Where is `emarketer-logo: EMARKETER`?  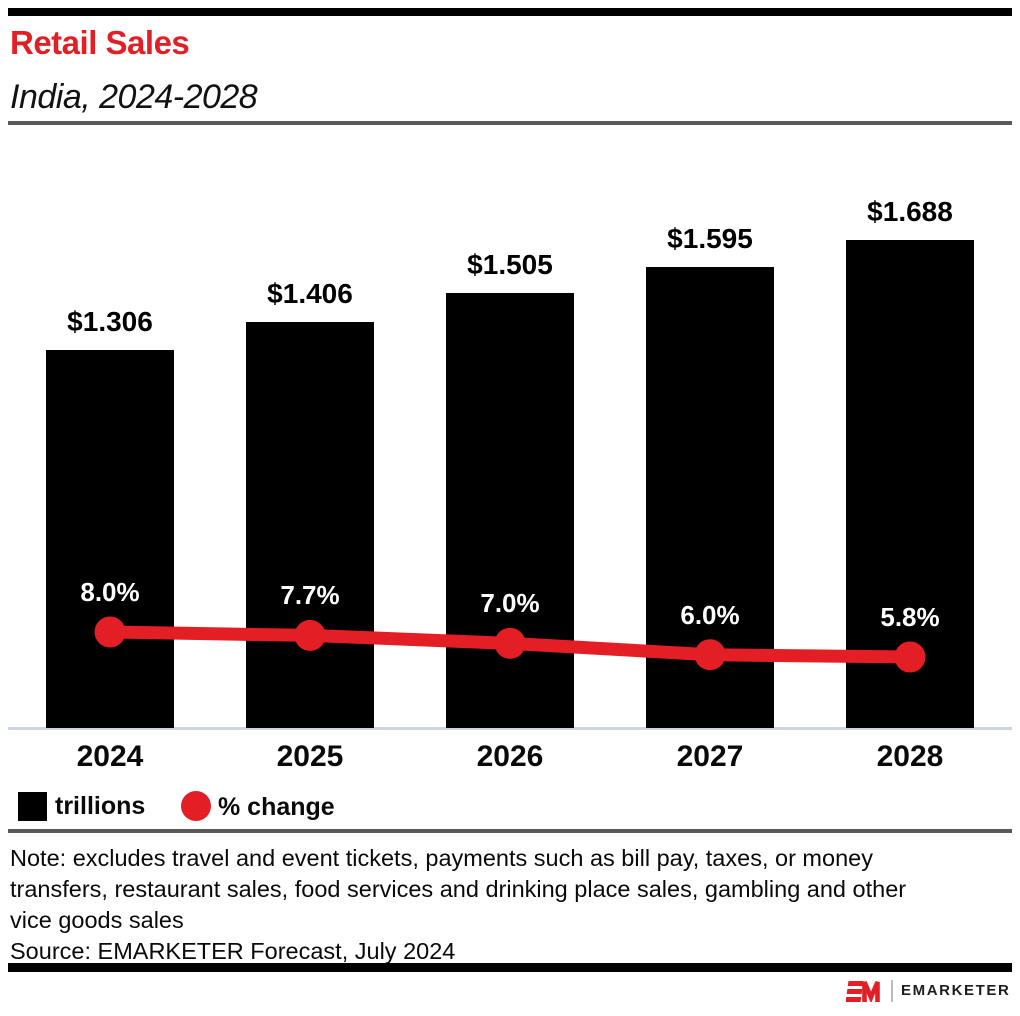 emarketer-logo: EMARKETER is located at coordinates (928, 991).